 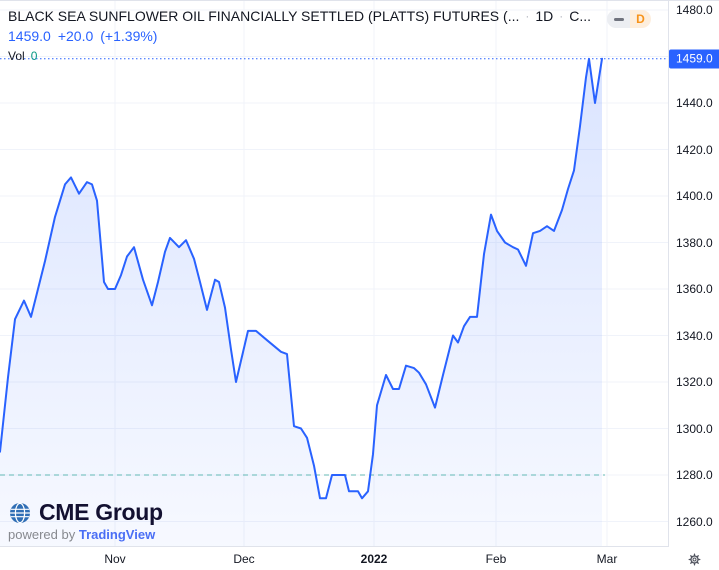 What do you see at coordinates (694, 428) in the screenshot?
I see `y-axis-label: 1300.0` at bounding box center [694, 428].